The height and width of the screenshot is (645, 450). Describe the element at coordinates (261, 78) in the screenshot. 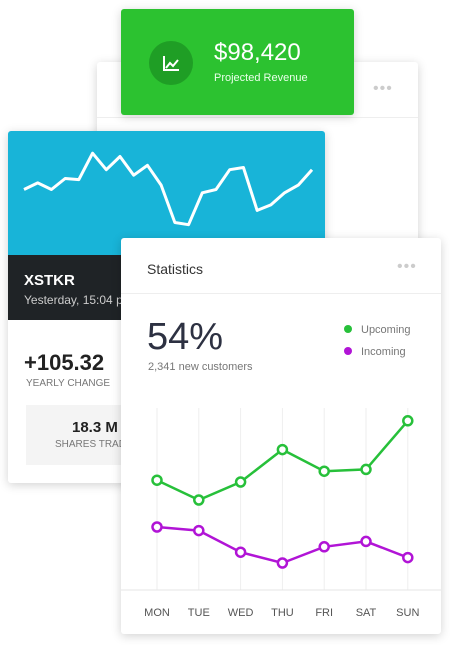

I see `revenue-label: Projected Revenue` at that location.